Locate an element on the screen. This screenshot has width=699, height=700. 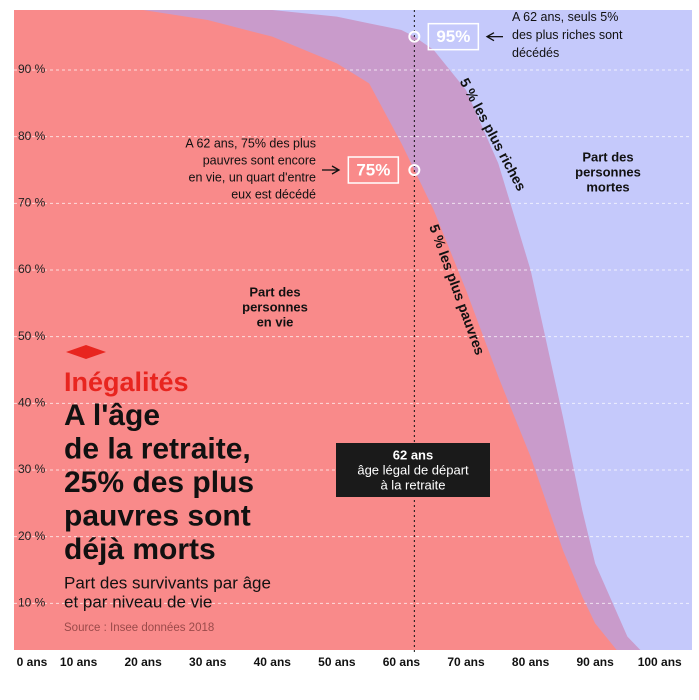
x-tick-label: 20 ans is located at coordinates (143, 662).